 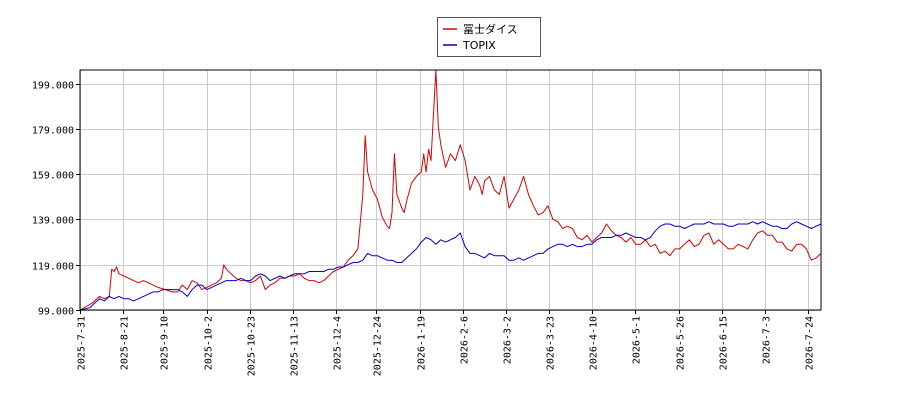 I want to click on x-tick-label: 2026-5-1, so click(x=637, y=340).